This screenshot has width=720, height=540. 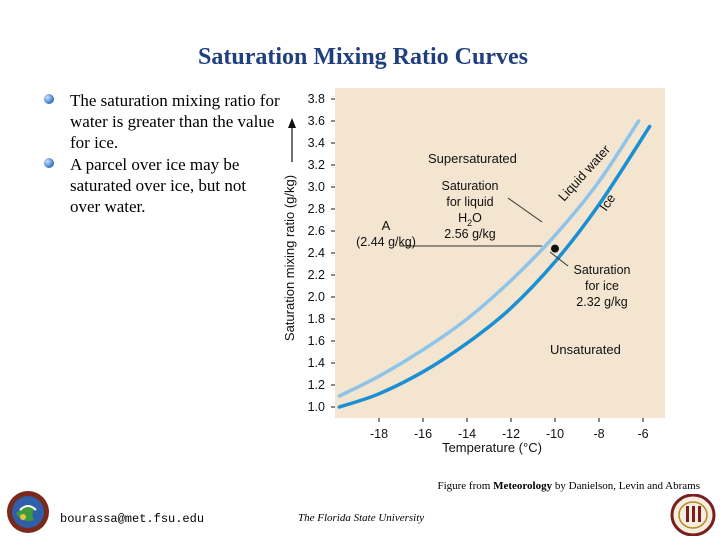 I want to click on sat-liquid-line4: 2.56 g/kg, so click(x=469, y=234).